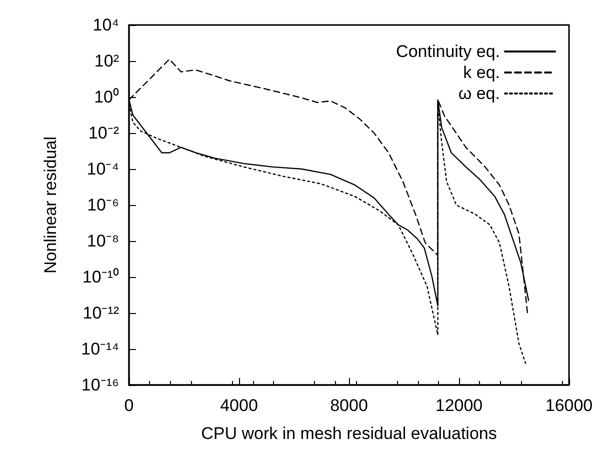 The height and width of the screenshot is (464, 611). Describe the element at coordinates (102, 241) in the screenshot. I see `y-tick-label: 10⁻⁸` at that location.